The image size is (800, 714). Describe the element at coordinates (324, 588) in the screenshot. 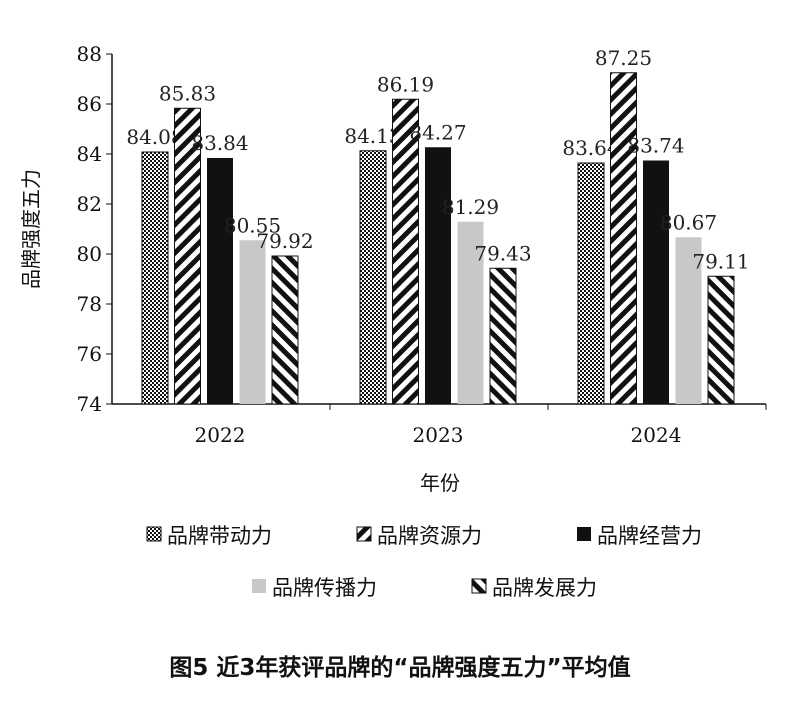

I see `legend-label: 品牌传播力` at that location.